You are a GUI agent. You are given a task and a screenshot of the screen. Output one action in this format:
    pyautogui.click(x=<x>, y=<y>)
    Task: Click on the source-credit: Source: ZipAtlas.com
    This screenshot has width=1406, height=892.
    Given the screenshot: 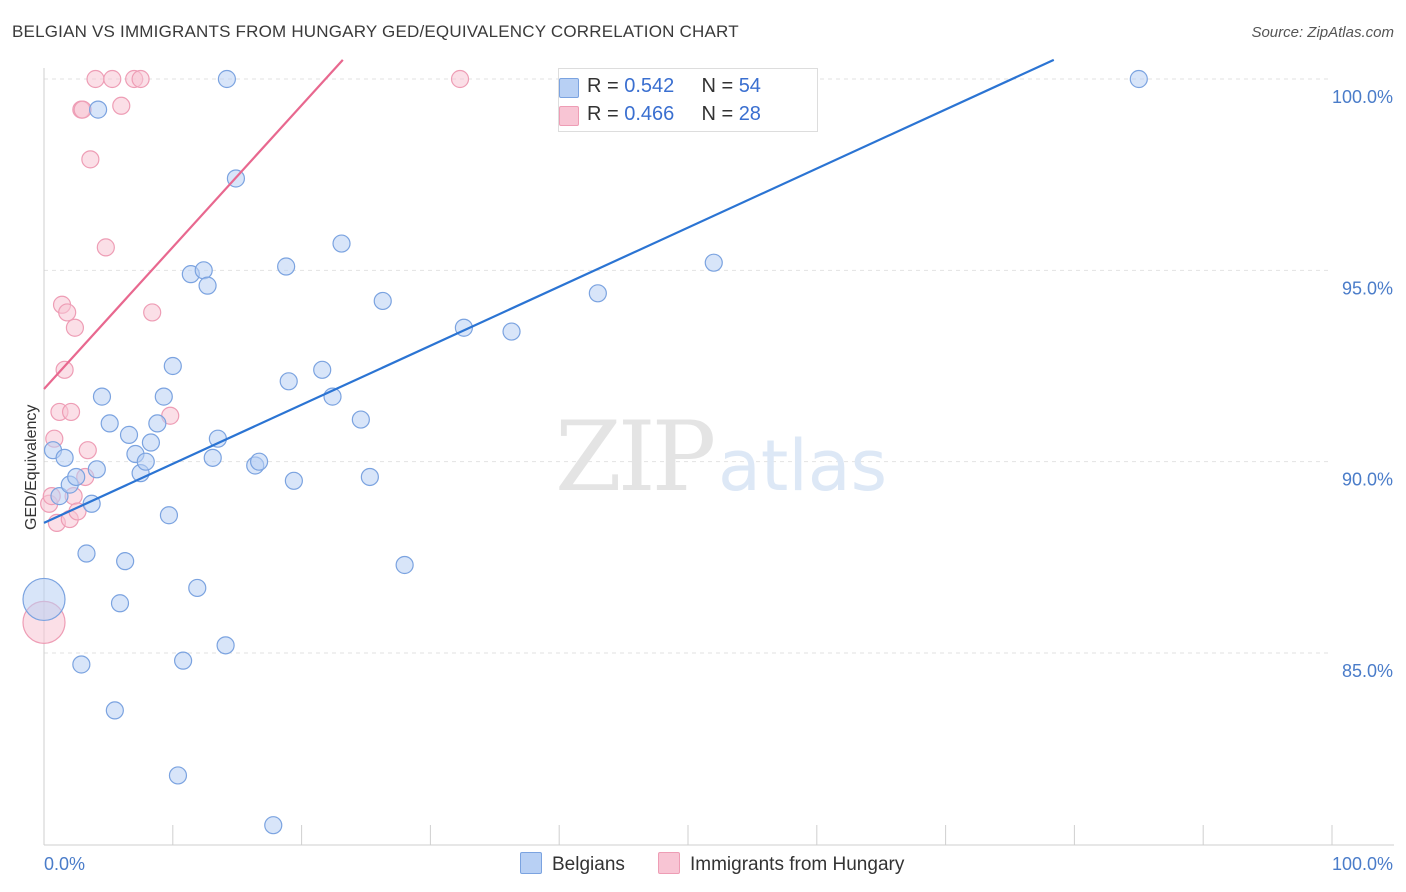 What is the action you would take?
    pyautogui.click(x=1322, y=32)
    